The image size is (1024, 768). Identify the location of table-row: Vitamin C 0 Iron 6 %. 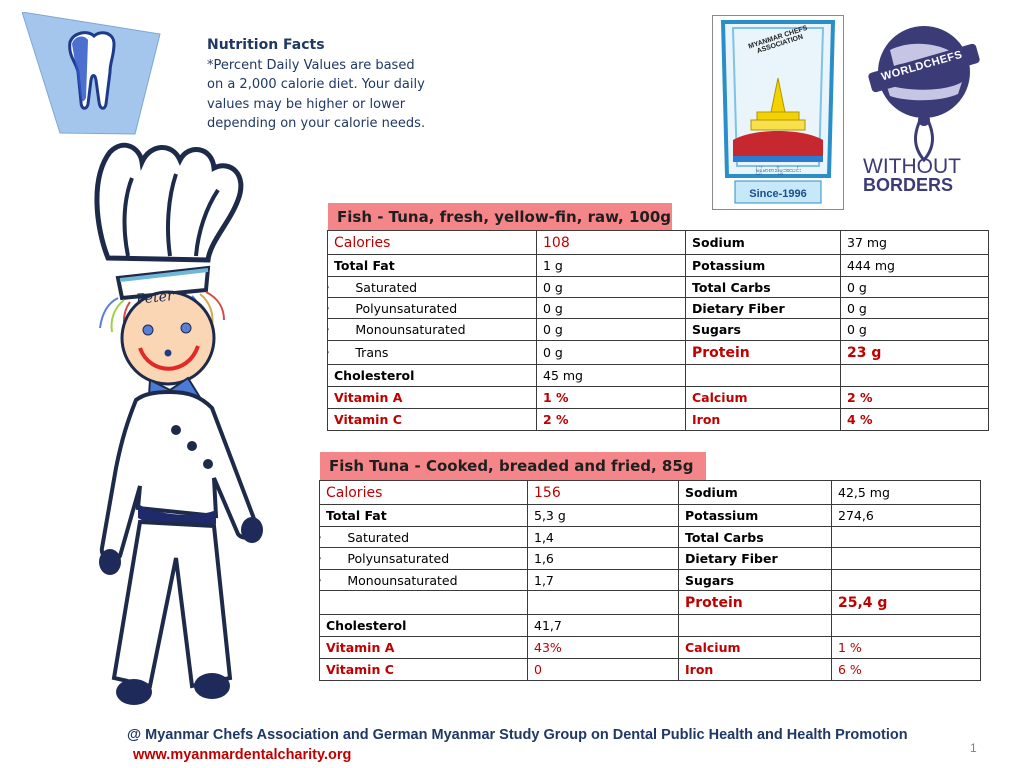
(650, 669).